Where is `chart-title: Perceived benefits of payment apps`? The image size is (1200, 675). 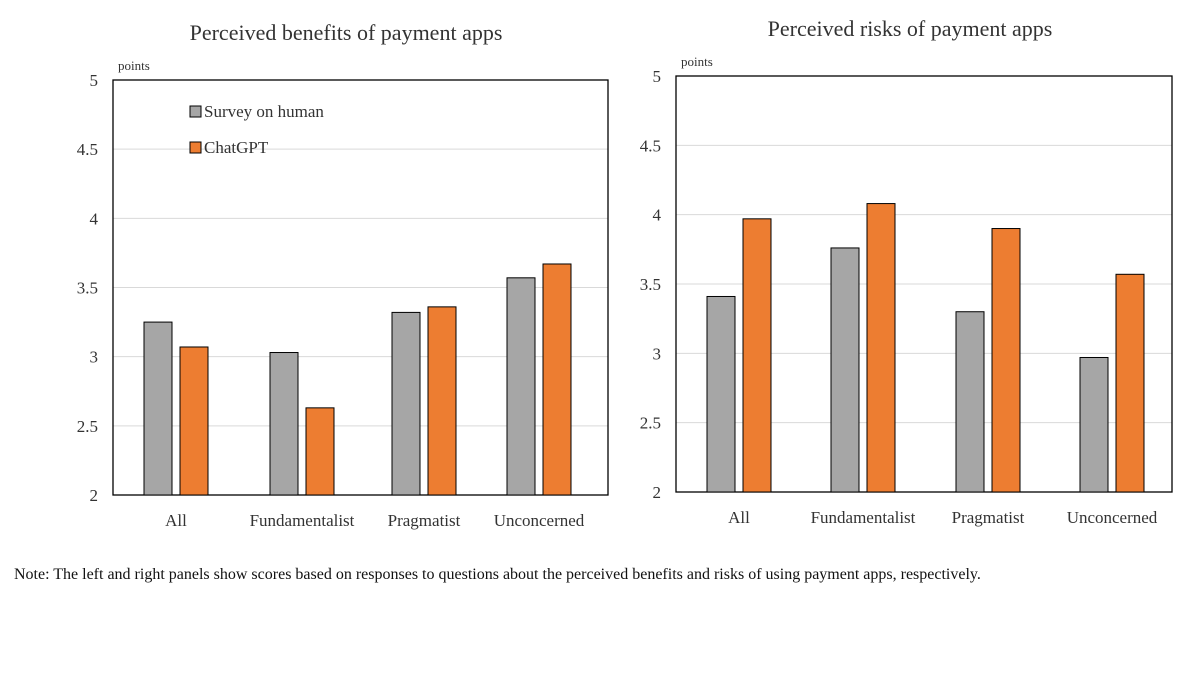 chart-title: Perceived benefits of payment apps is located at coordinates (346, 32).